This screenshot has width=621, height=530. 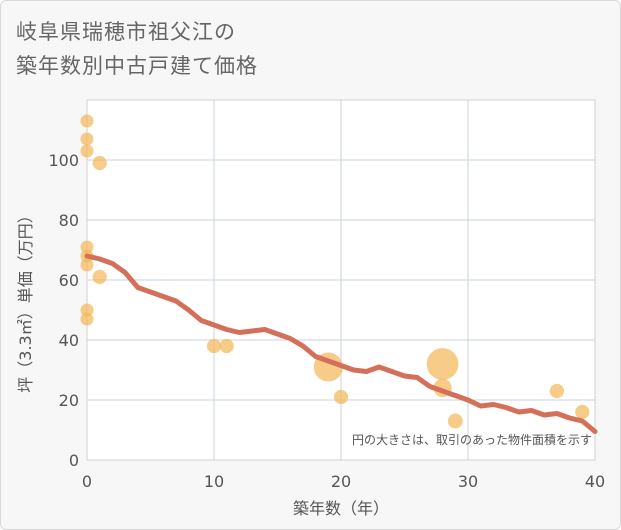 I want to click on y-tick-label: 80, so click(x=69, y=220).